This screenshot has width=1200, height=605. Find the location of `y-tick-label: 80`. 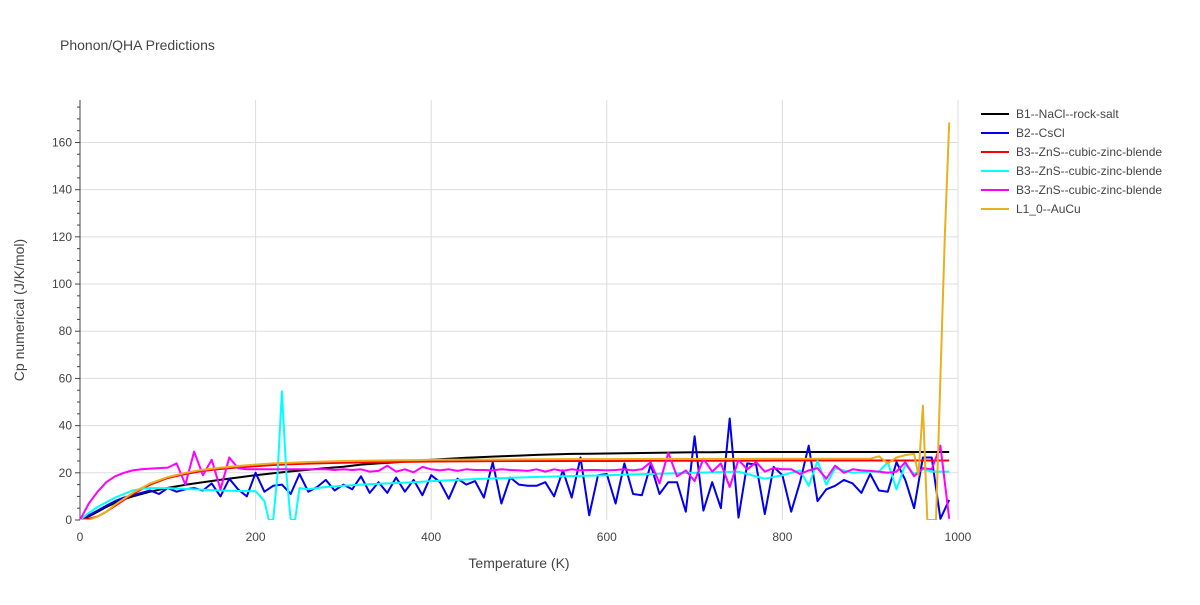

y-tick-label: 80 is located at coordinates (66, 331).